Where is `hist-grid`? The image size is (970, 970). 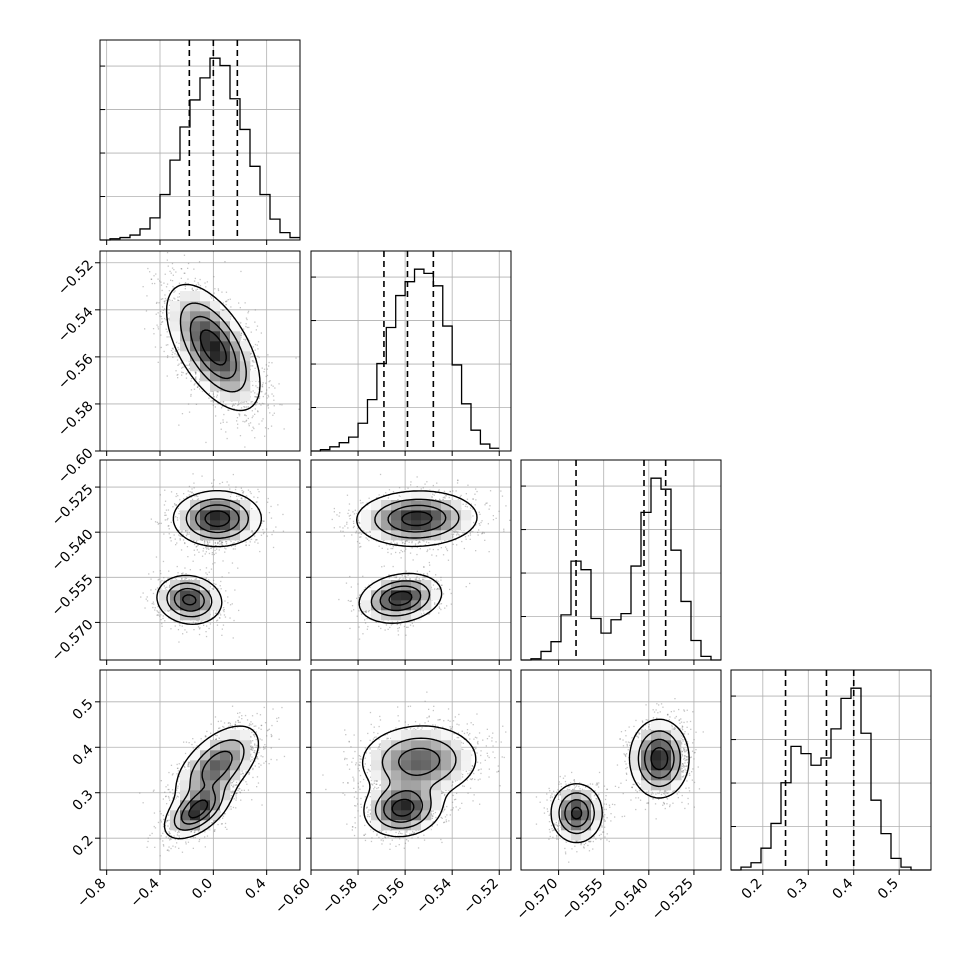 hist-grid is located at coordinates (621, 560).